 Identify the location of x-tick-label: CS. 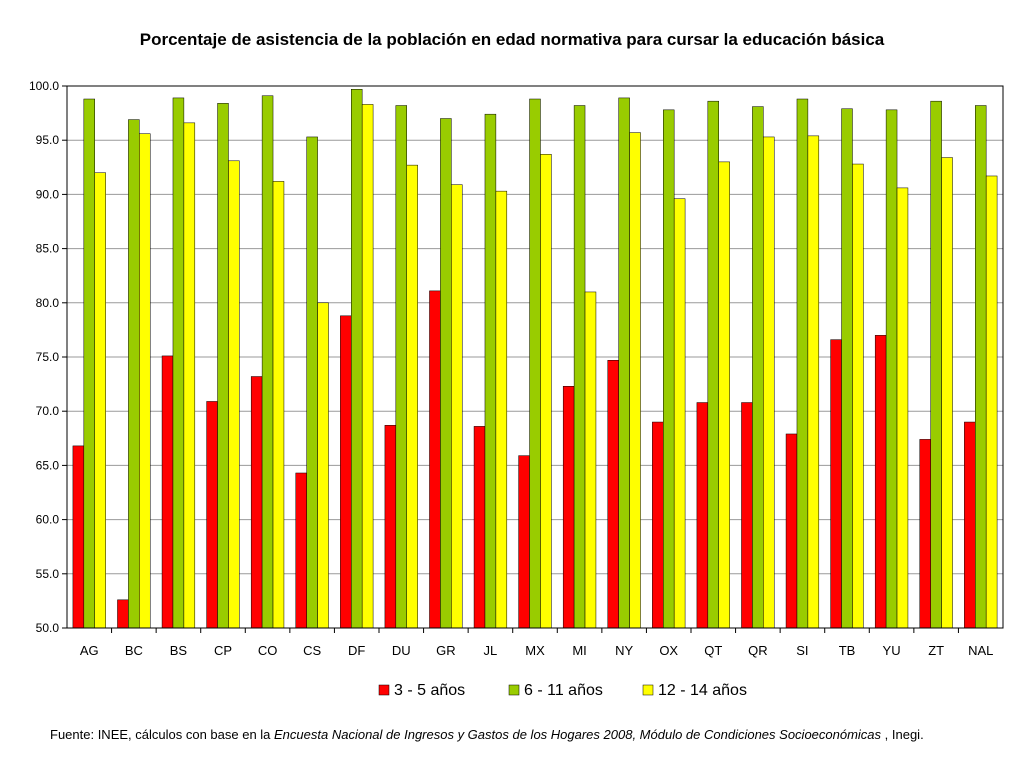
(312, 650).